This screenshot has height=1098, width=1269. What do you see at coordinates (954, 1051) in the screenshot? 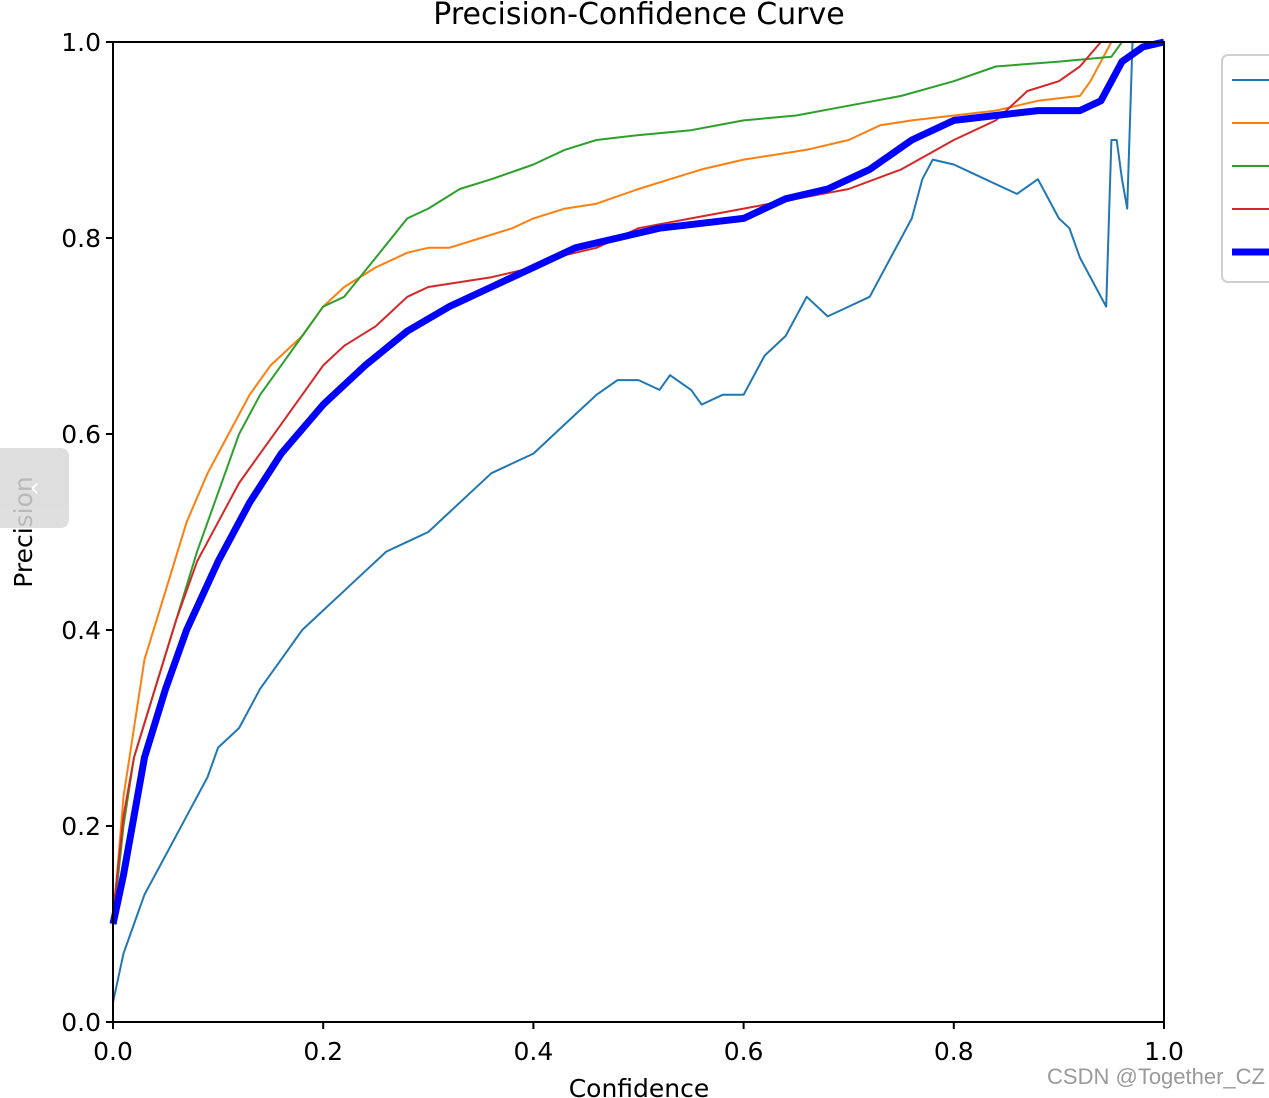
I see `x-tick-label: 0.8` at bounding box center [954, 1051].